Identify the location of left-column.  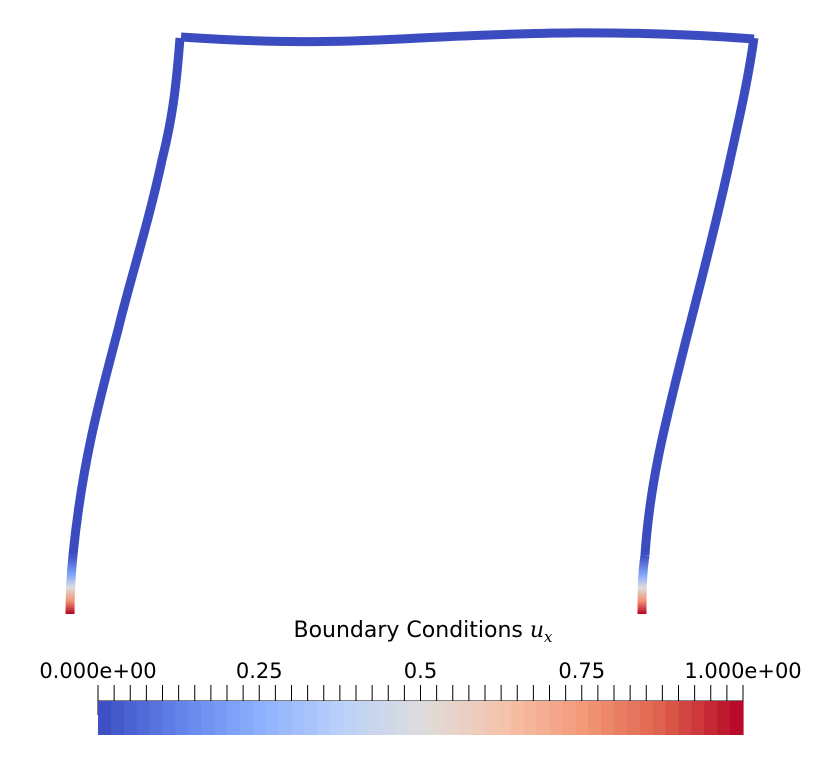
(126, 296).